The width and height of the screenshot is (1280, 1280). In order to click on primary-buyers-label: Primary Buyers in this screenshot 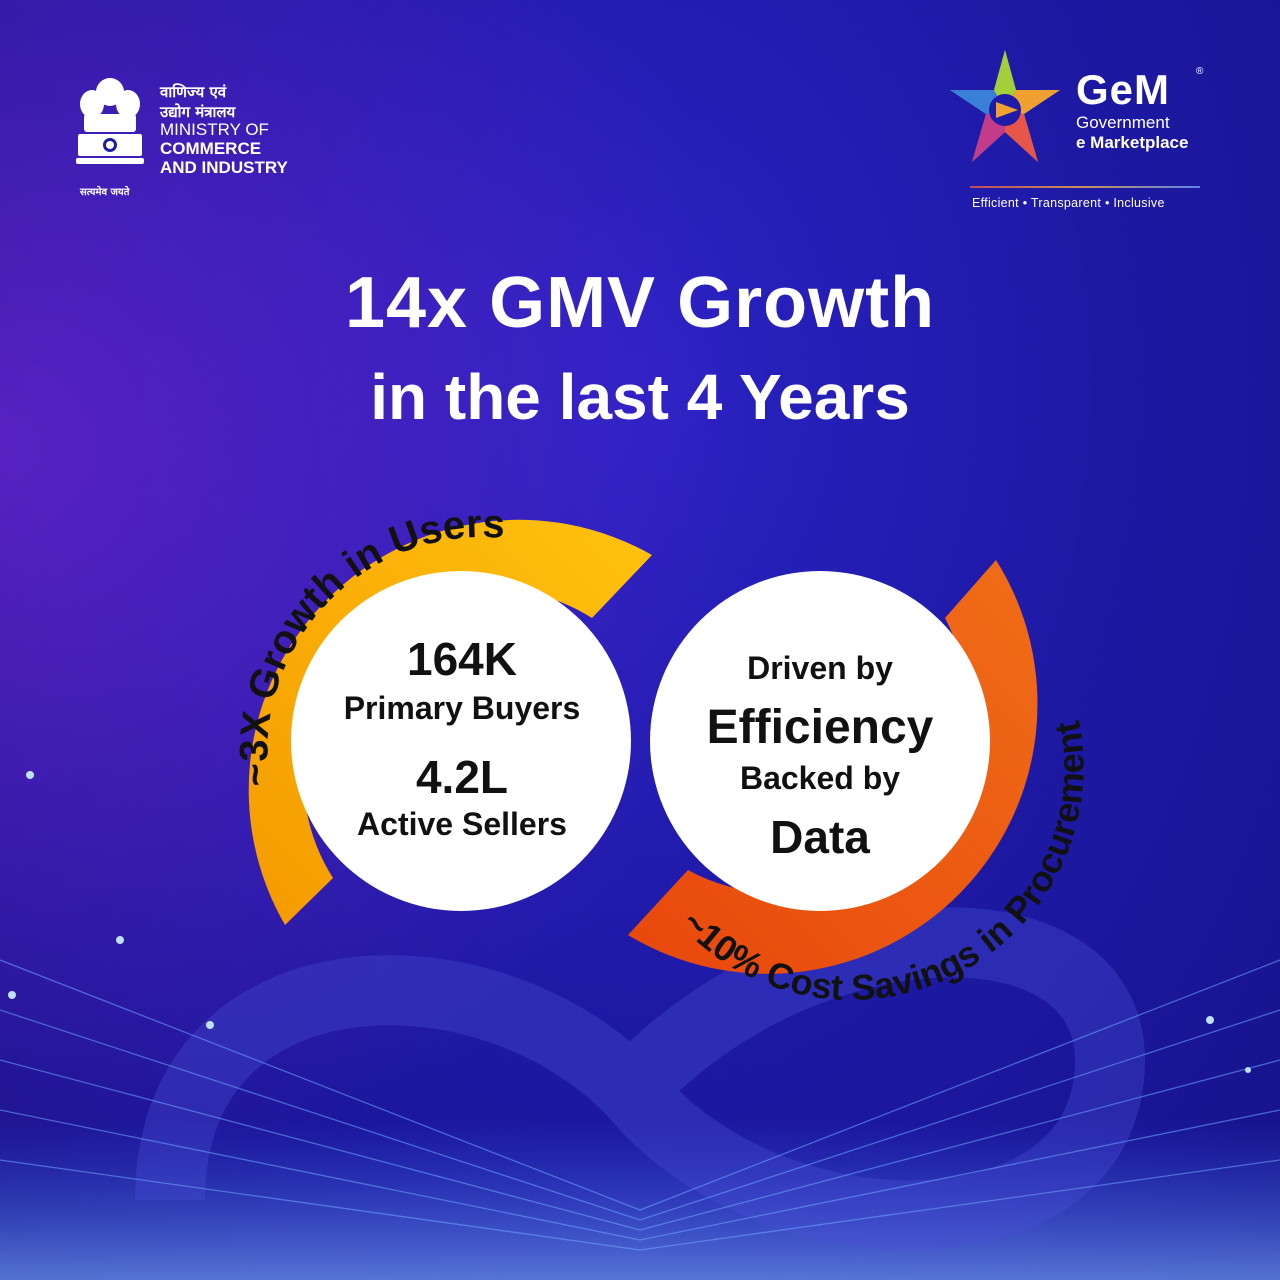, I will do `click(462, 708)`.